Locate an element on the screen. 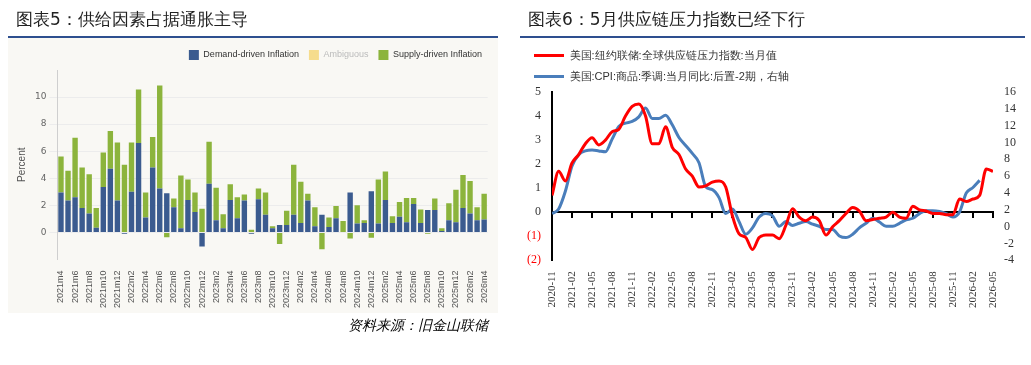  x-tick-label: 2022-02 is located at coordinates (651, 290).